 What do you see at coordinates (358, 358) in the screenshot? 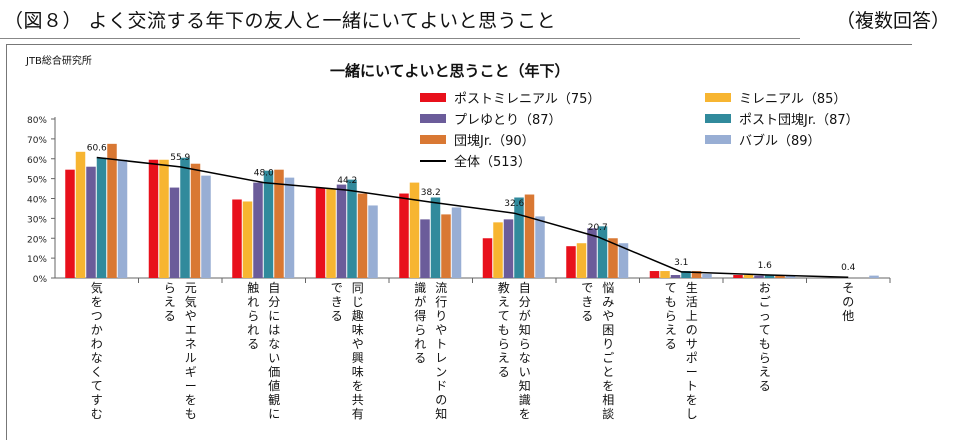
I see `x-category-label-char: 興` at bounding box center [358, 358].